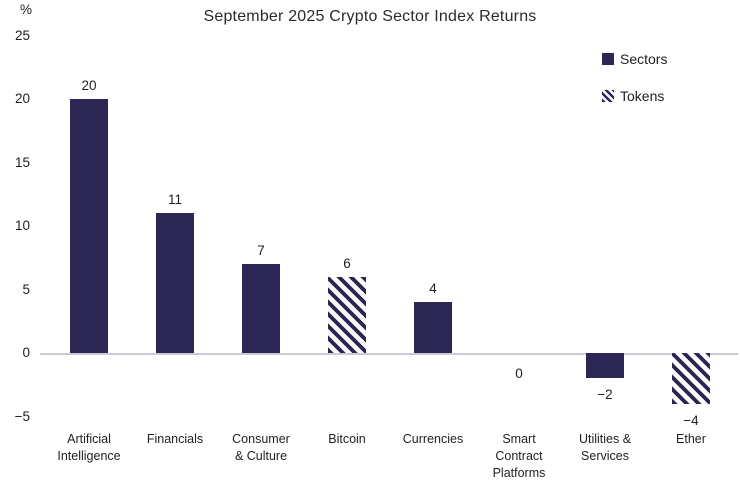  Describe the element at coordinates (89, 447) in the screenshot. I see `category-label-artificial-intelligence: Artificial Intelligence` at that location.